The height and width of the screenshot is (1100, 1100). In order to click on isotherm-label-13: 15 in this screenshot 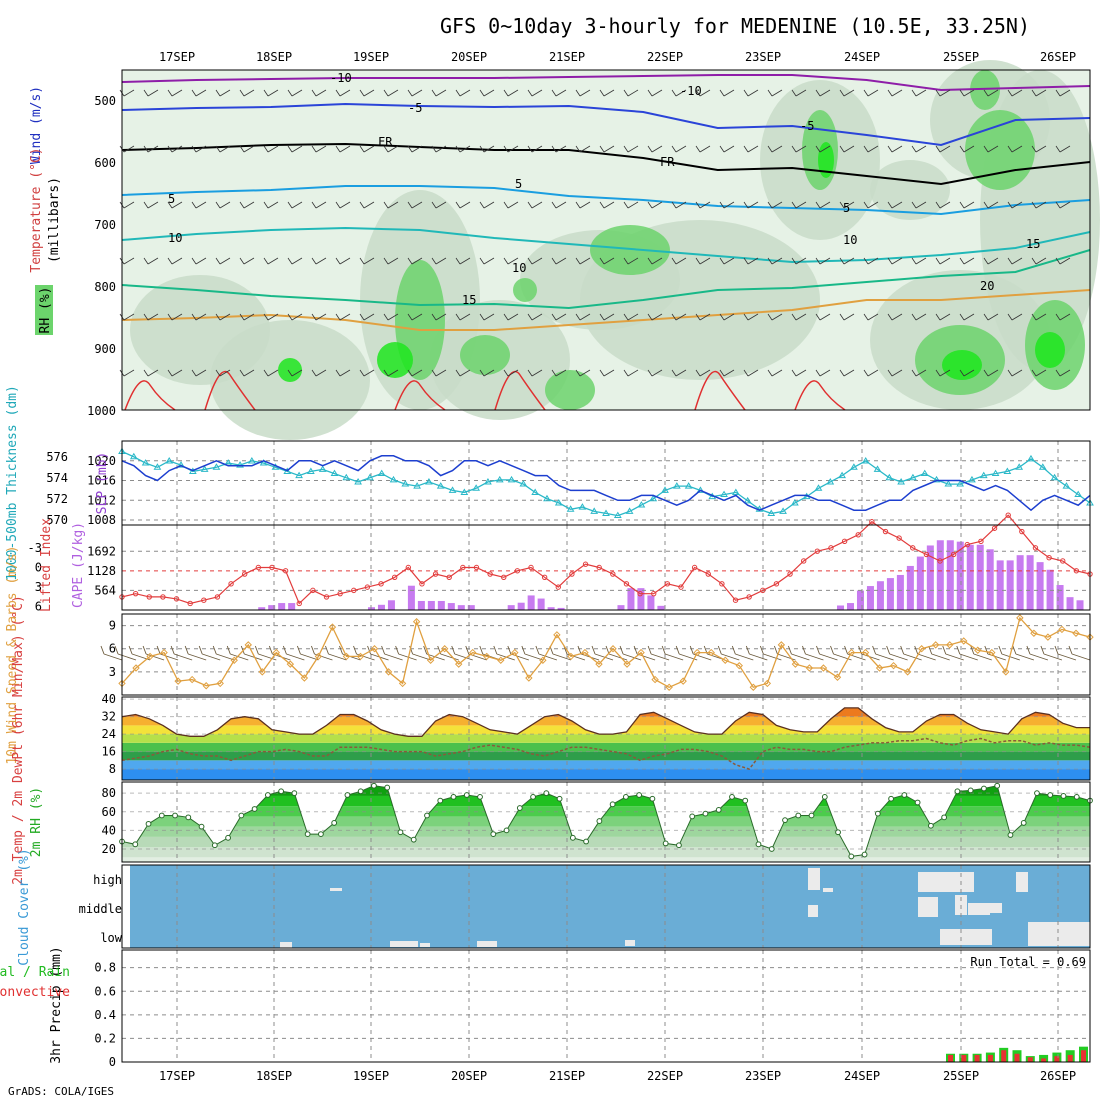, I will do `click(1033, 244)`.